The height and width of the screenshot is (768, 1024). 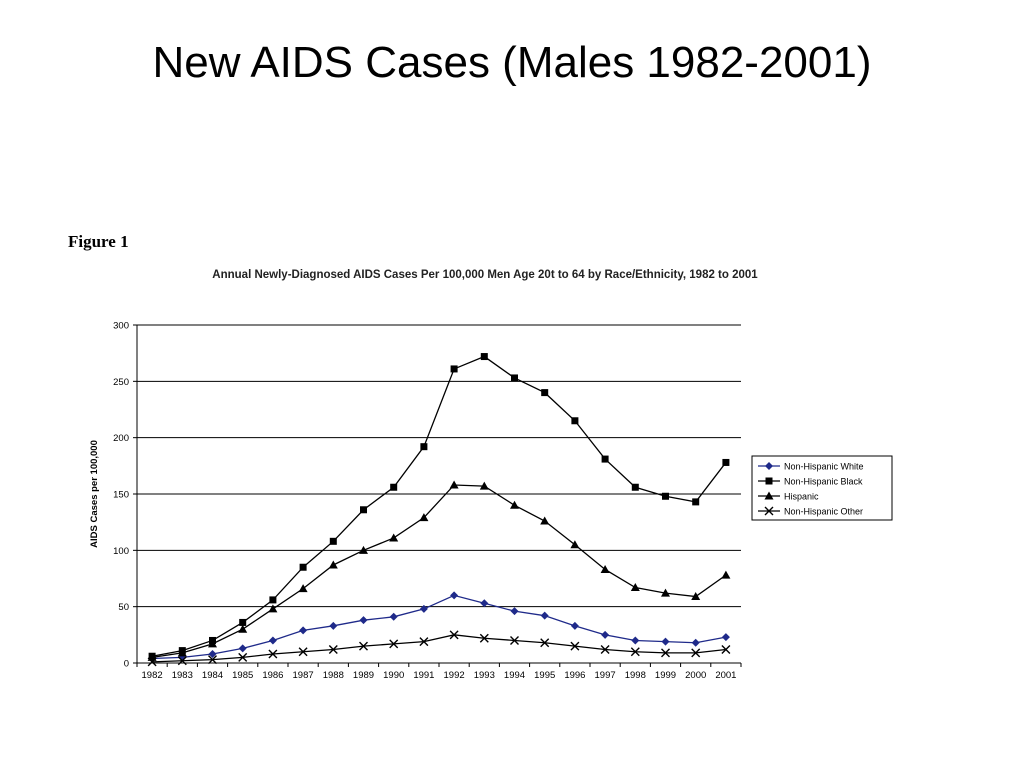 I want to click on y-tick-label: 100, so click(x=121, y=551).